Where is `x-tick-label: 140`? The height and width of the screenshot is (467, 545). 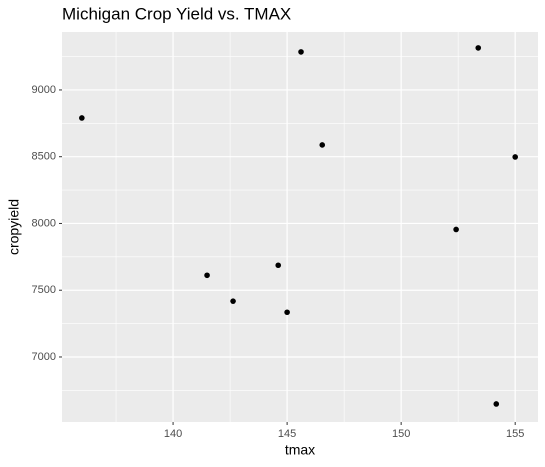 x-tick-label: 140 is located at coordinates (173, 434).